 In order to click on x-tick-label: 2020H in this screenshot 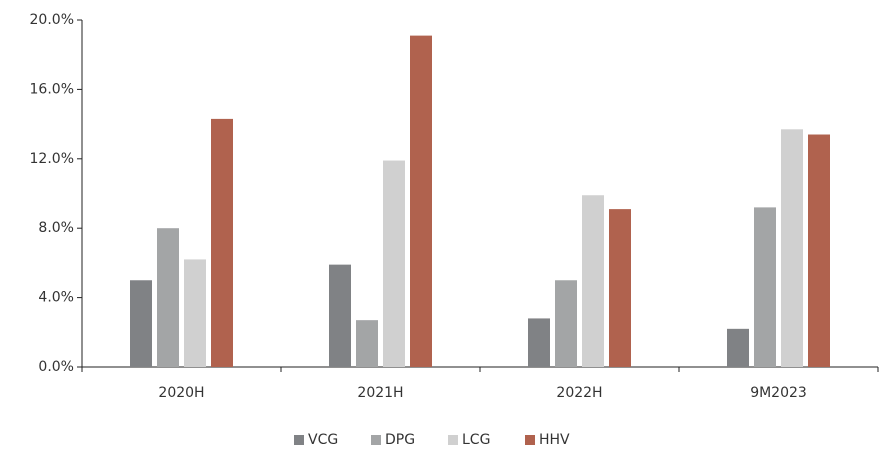, I will do `click(181, 393)`.